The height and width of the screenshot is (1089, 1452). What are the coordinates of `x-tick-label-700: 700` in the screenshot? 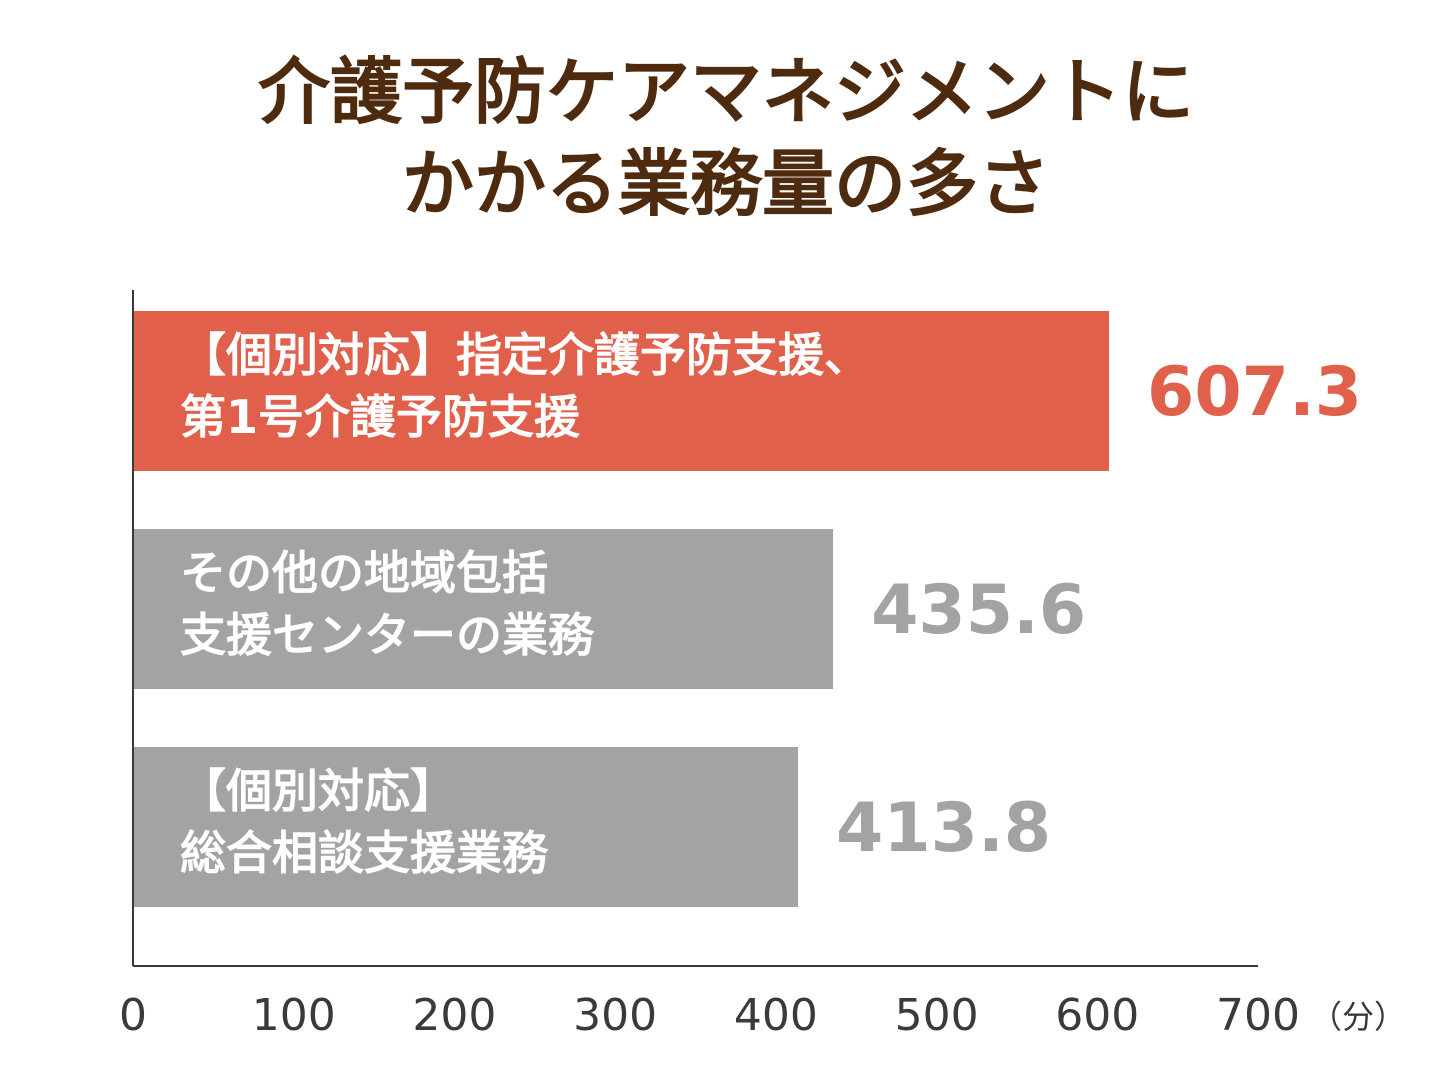 It's located at (1258, 1015).